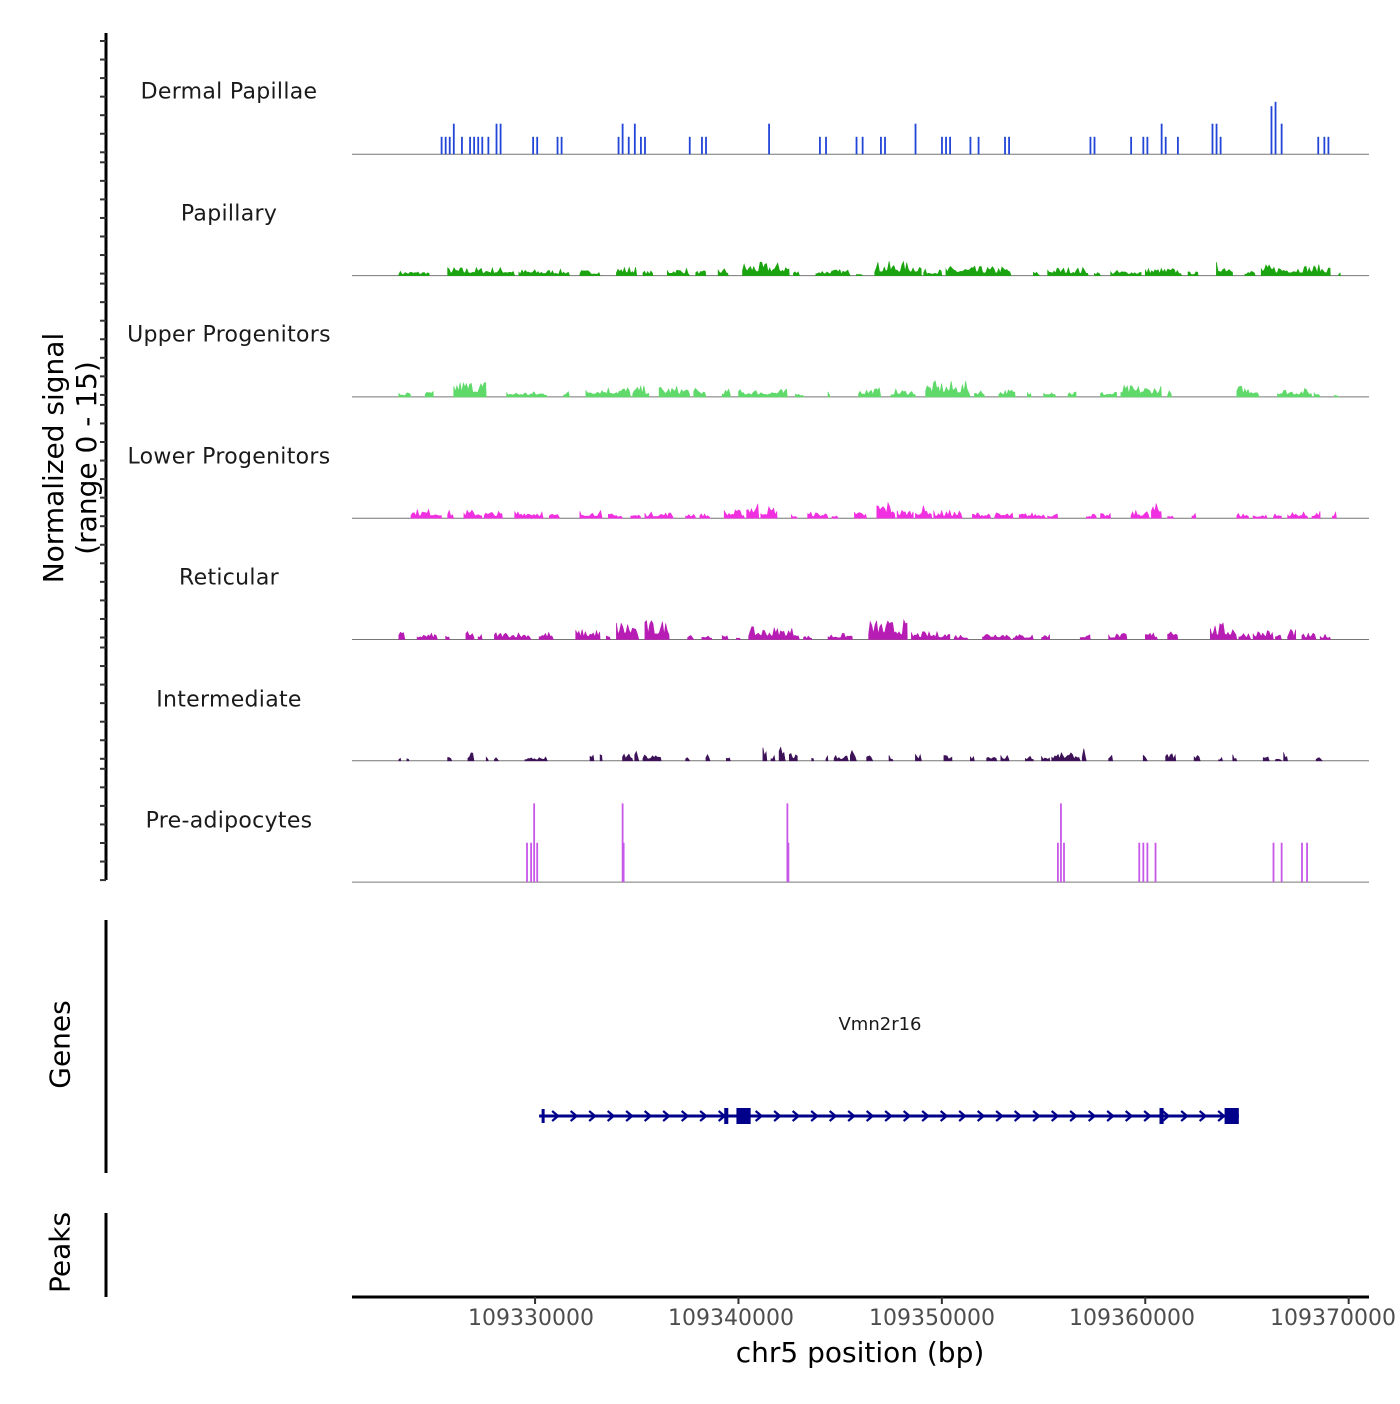 This screenshot has height=1404, width=1400. What do you see at coordinates (880, 1024) in the screenshot?
I see `gene-label-vmn2r16: Vmn2r16` at bounding box center [880, 1024].